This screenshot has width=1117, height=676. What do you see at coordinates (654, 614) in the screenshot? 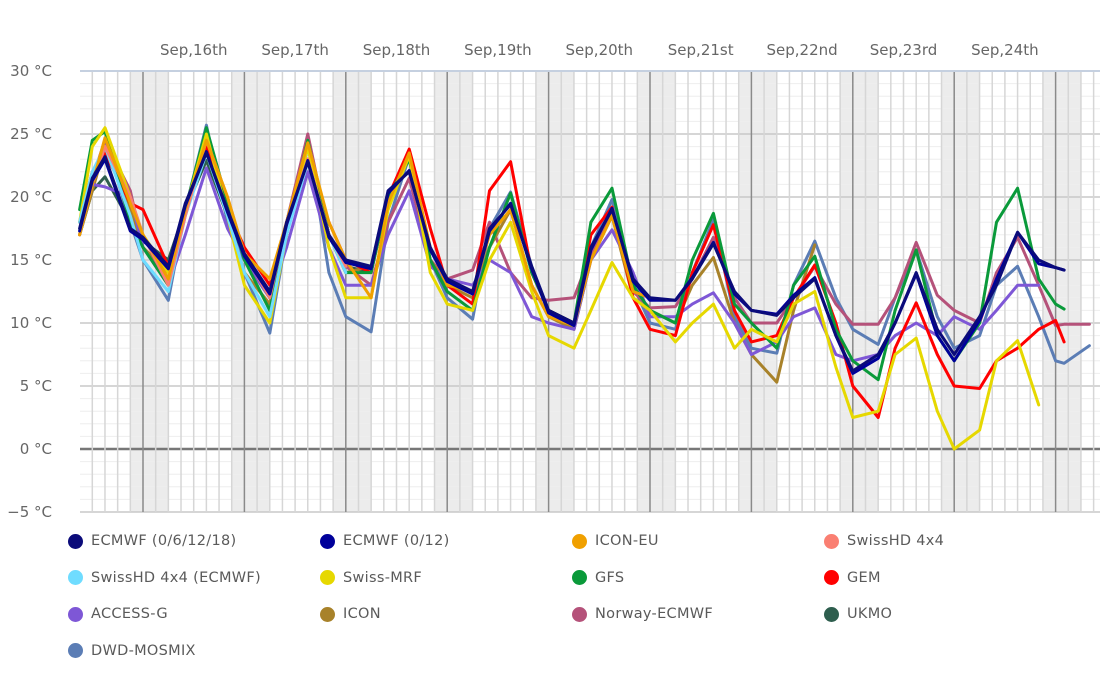
I see `legend-label: Norway-ECMWF` at bounding box center [654, 614].